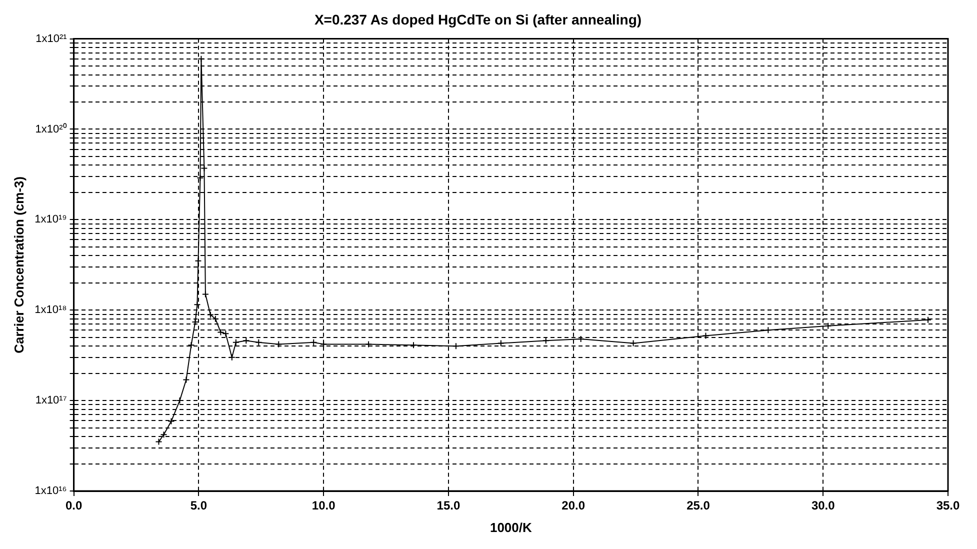 Image resolution: width=977 pixels, height=549 pixels. I want to click on y-tick-label: 1x10¹⁷, so click(51, 400).